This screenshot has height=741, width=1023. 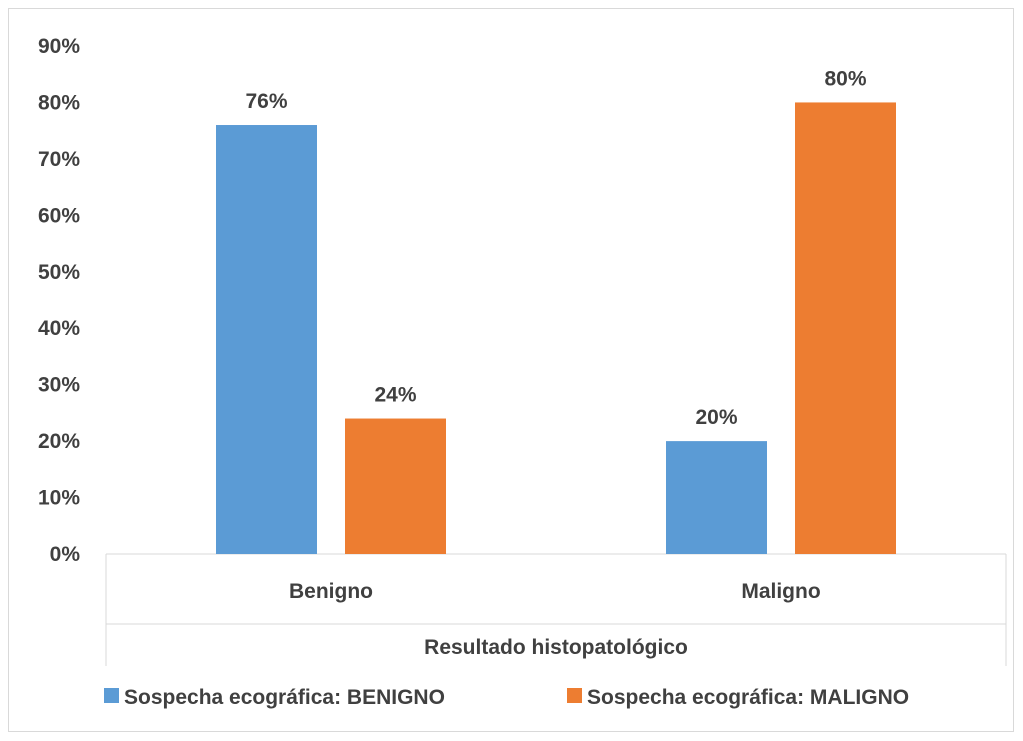 What do you see at coordinates (845, 78) in the screenshot?
I see `data-label: 80%` at bounding box center [845, 78].